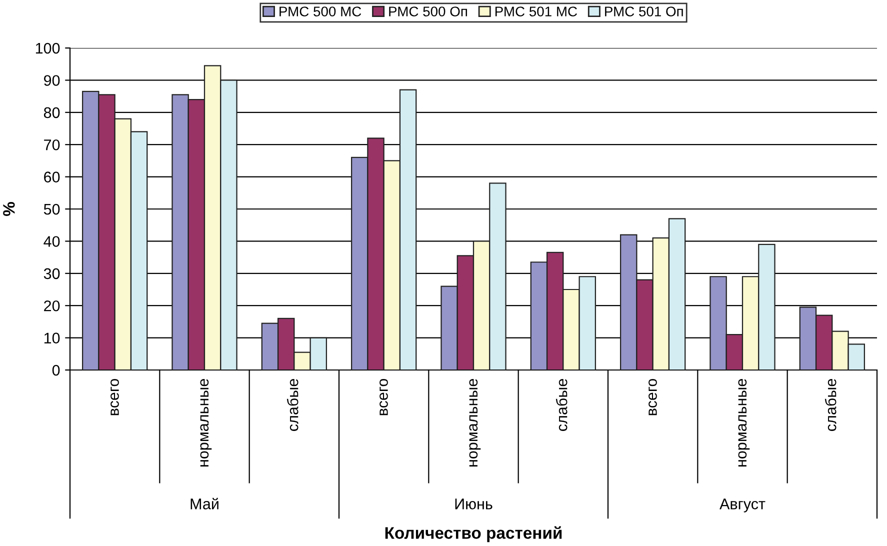 Image resolution: width=887 pixels, height=546 pixels. I want to click on y-tick-label: 60, so click(52, 177).